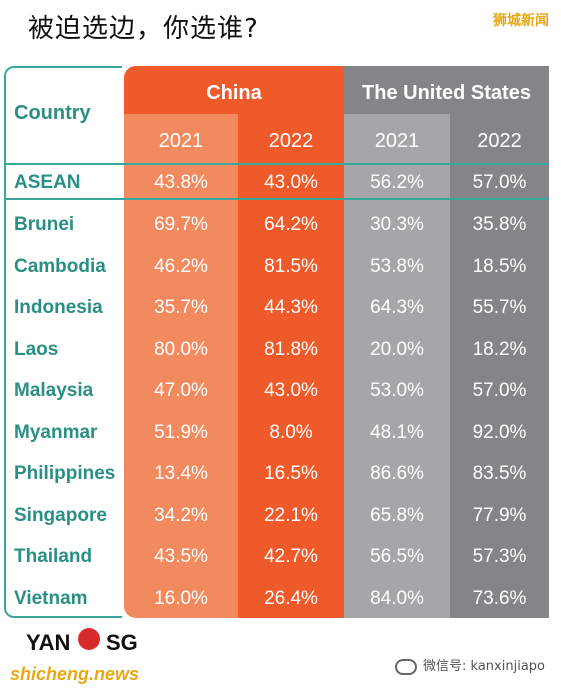 The width and height of the screenshot is (561, 691). I want to click on table-cell: 53.8%, so click(397, 266).